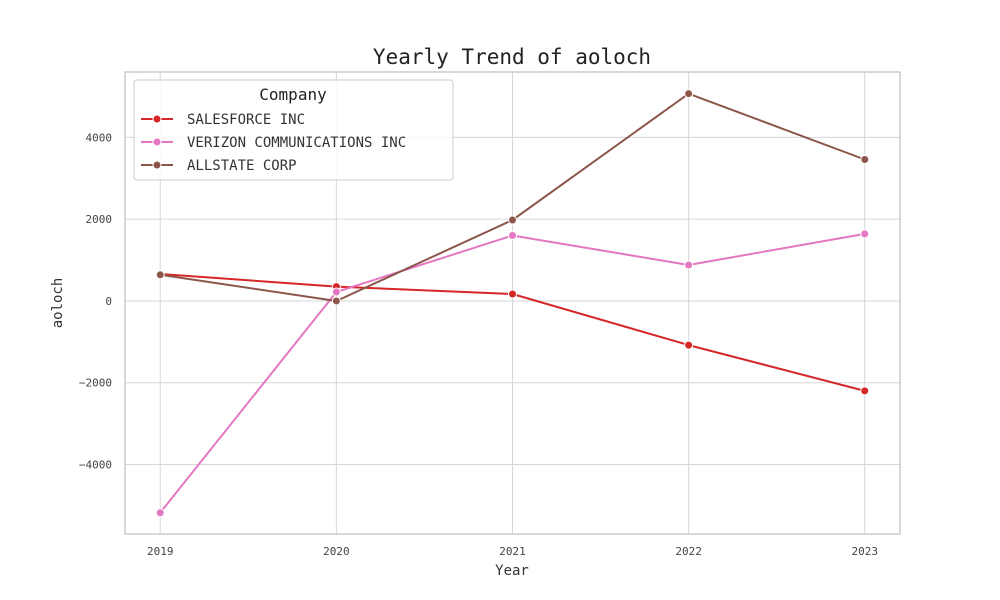  Describe the element at coordinates (95, 464) in the screenshot. I see `y-tick-label: −4000` at that location.